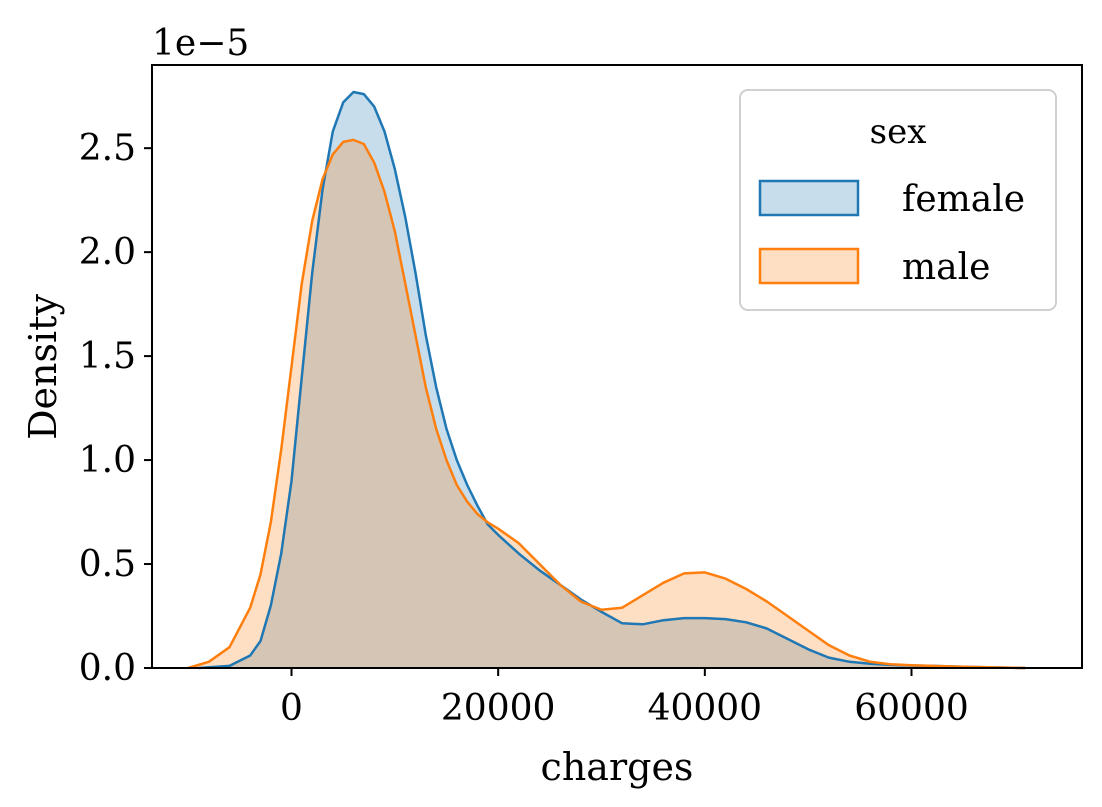 The height and width of the screenshot is (807, 1102). What do you see at coordinates (107, 460) in the screenshot?
I see `y-tick-label: 1.0` at bounding box center [107, 460].